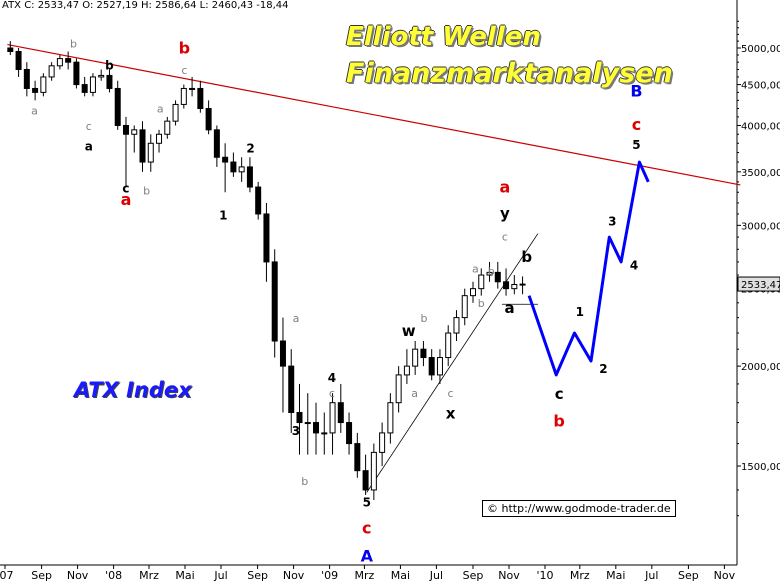 The height and width of the screenshot is (586, 780). Describe the element at coordinates (452, 363) in the screenshot. I see `support-trendline` at that location.